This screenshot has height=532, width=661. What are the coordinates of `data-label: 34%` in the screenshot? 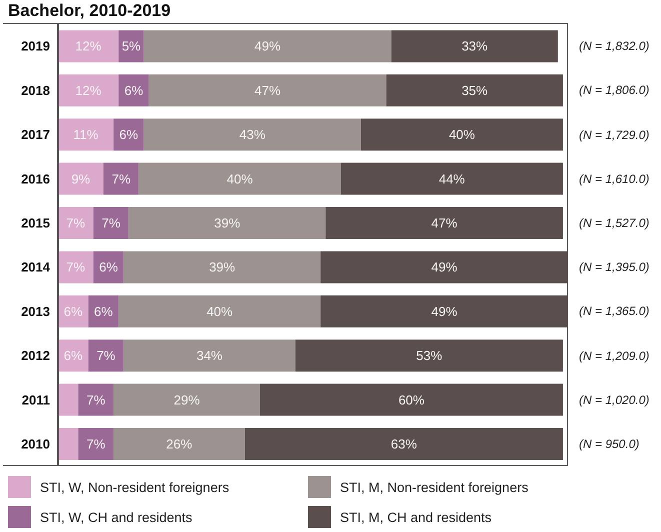 It's located at (209, 356).